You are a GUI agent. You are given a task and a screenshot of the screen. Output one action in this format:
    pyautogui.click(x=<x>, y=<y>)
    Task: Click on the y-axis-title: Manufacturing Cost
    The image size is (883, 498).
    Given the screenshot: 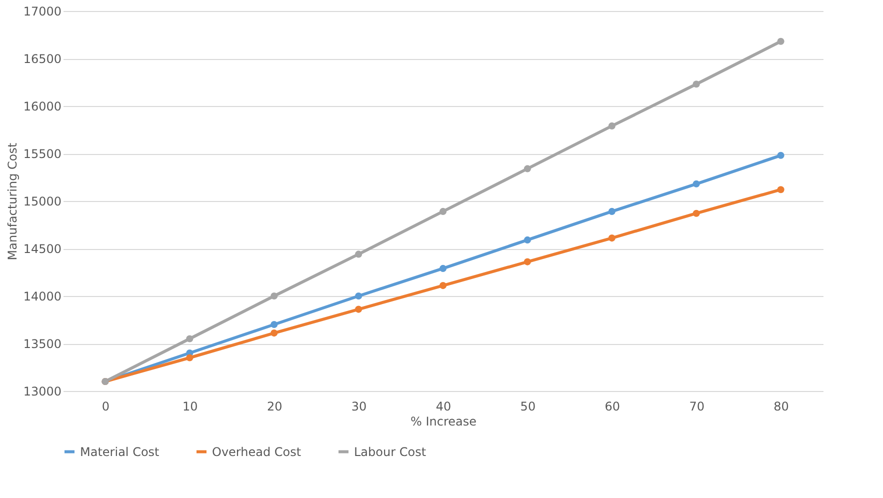 What is the action you would take?
    pyautogui.click(x=12, y=201)
    